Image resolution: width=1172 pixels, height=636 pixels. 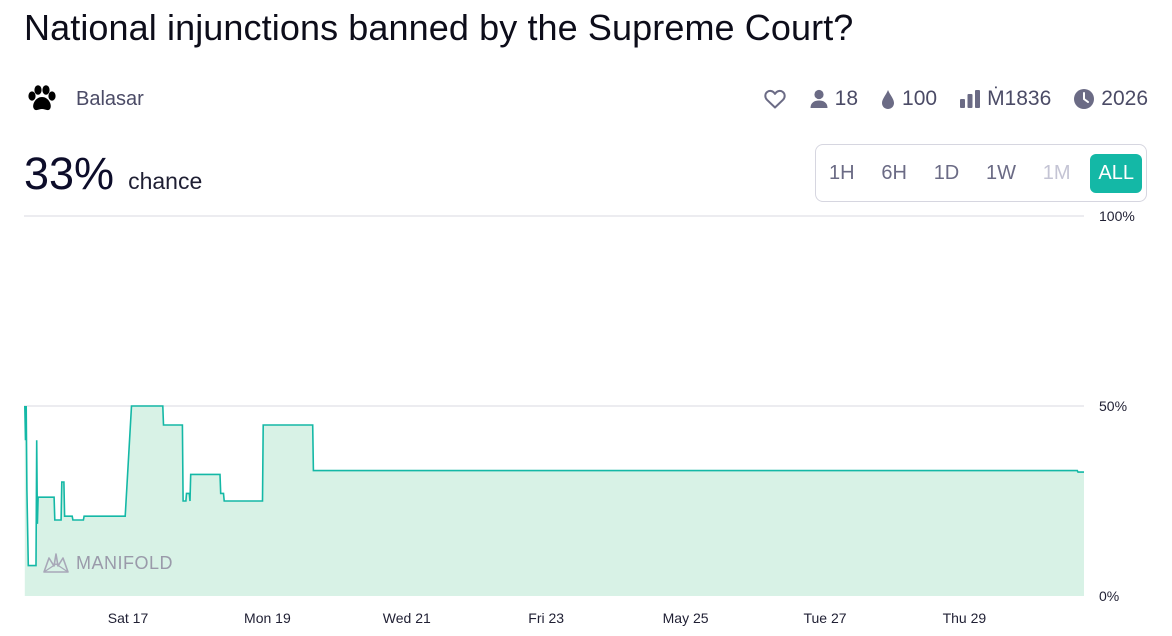 I want to click on x-tick-label: Fri 23, so click(x=546, y=618).